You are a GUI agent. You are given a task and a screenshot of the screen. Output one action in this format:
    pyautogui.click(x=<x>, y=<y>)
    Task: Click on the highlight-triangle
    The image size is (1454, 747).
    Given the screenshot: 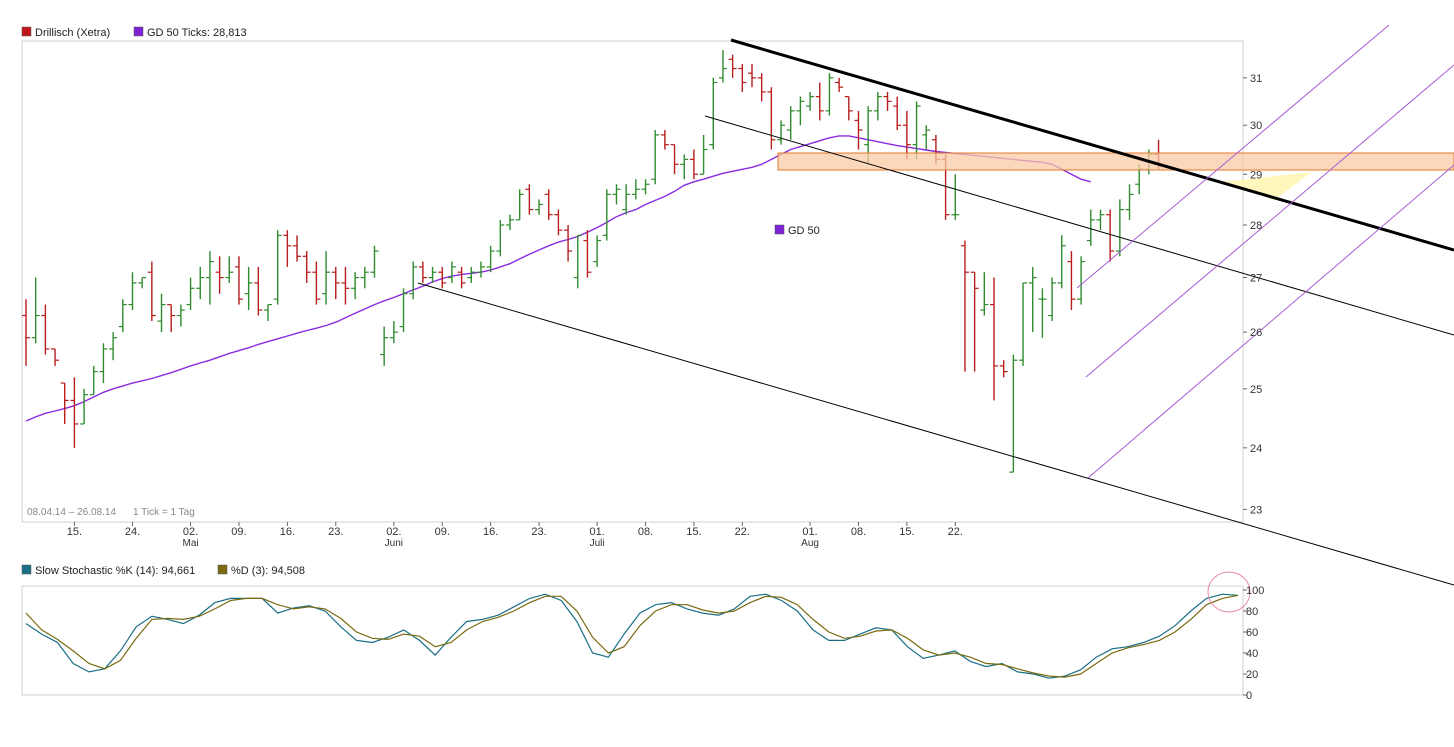 What is the action you would take?
    pyautogui.click(x=1267, y=186)
    